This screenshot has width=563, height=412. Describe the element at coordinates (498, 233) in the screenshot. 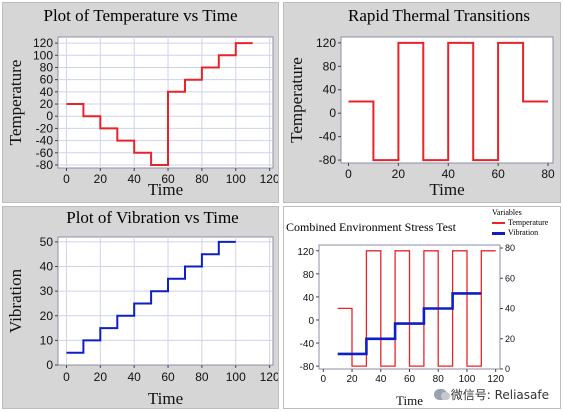

I see `legend-swatch-vibration` at that location.